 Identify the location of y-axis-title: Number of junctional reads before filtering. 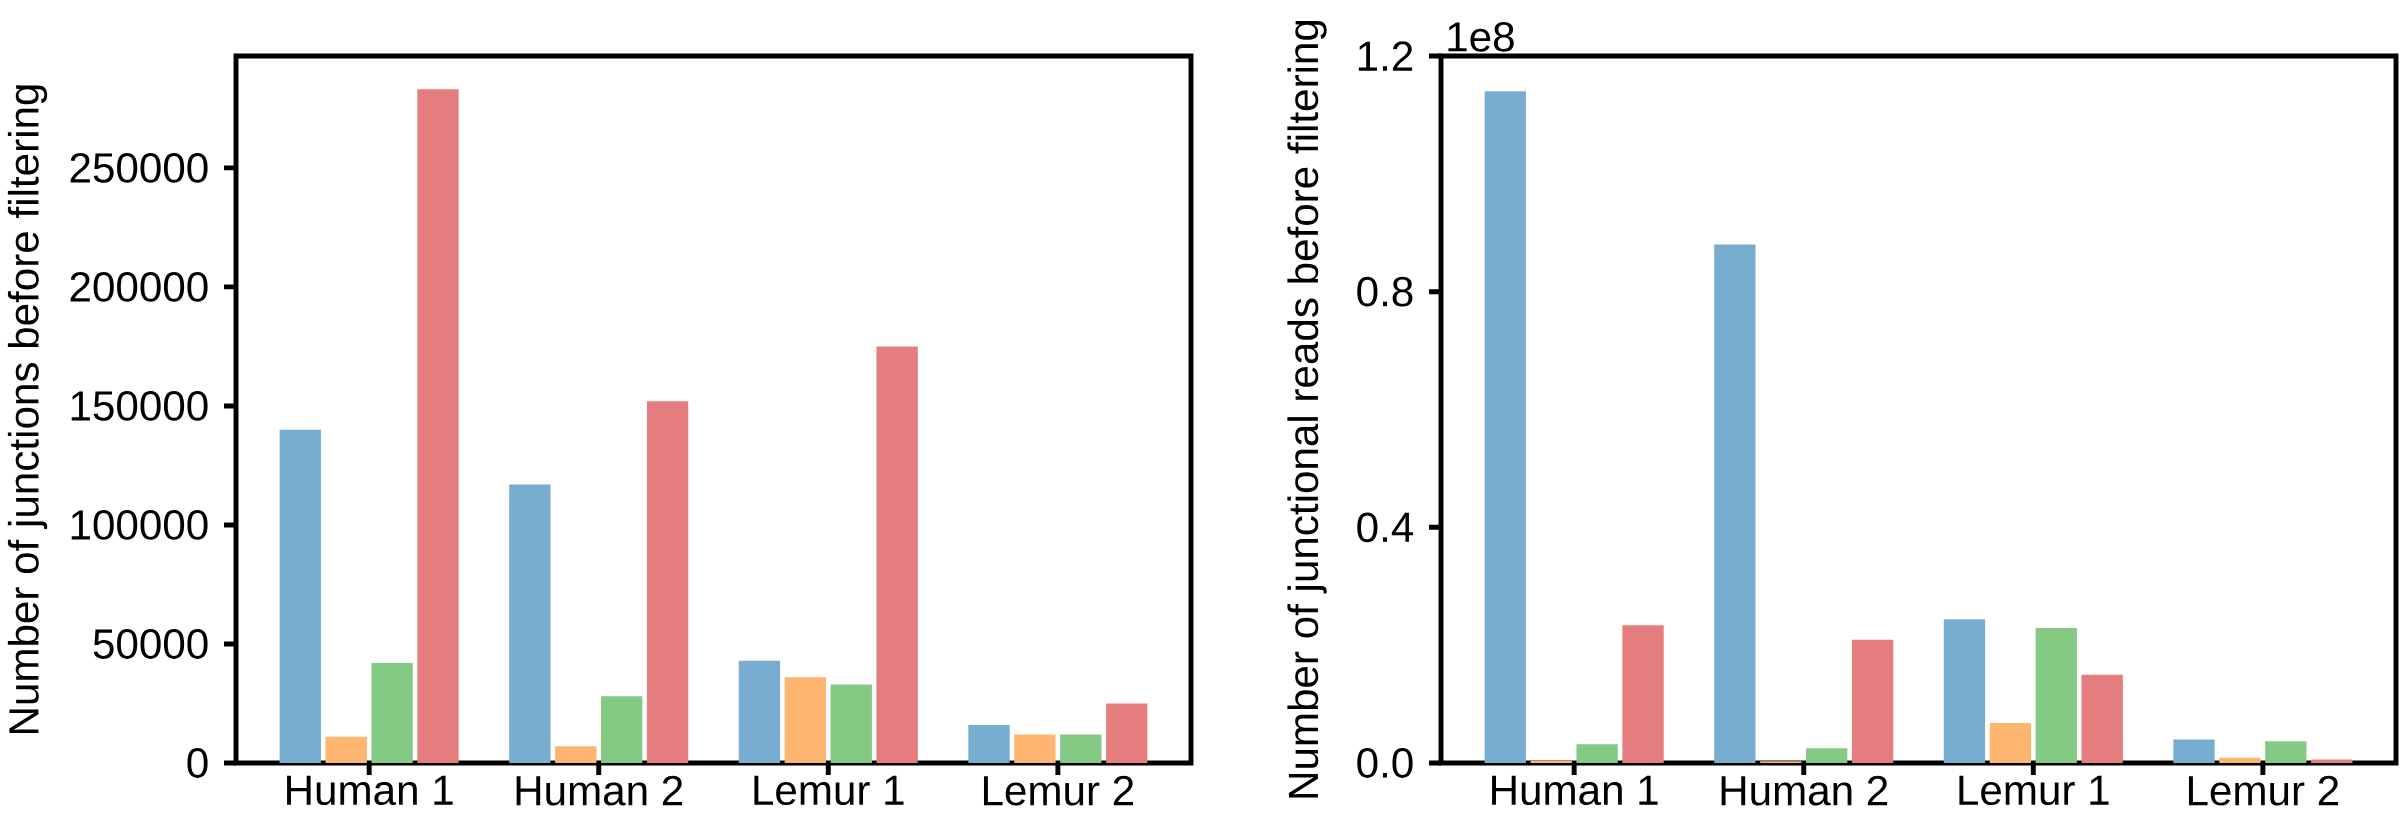
(1307, 409).